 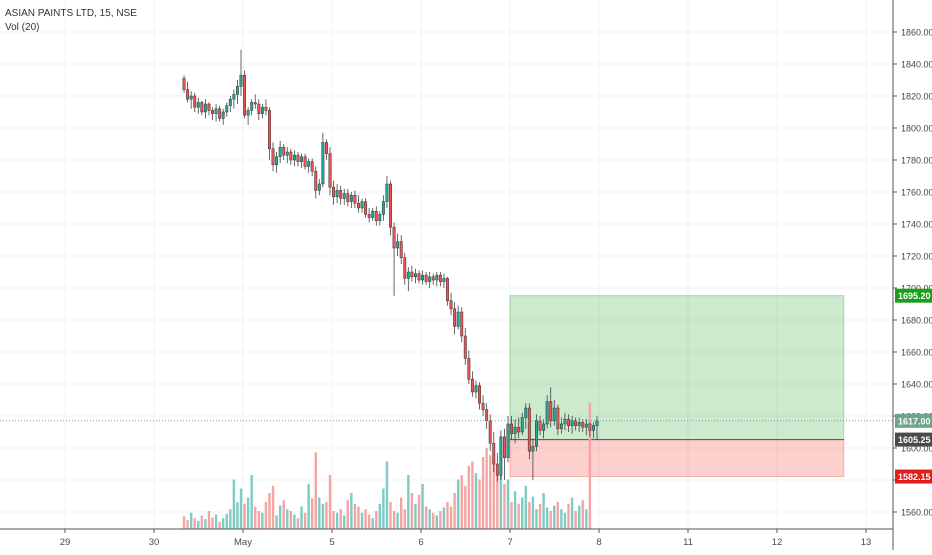 What do you see at coordinates (509, 542) in the screenshot?
I see `x-tick-label: 7` at bounding box center [509, 542].